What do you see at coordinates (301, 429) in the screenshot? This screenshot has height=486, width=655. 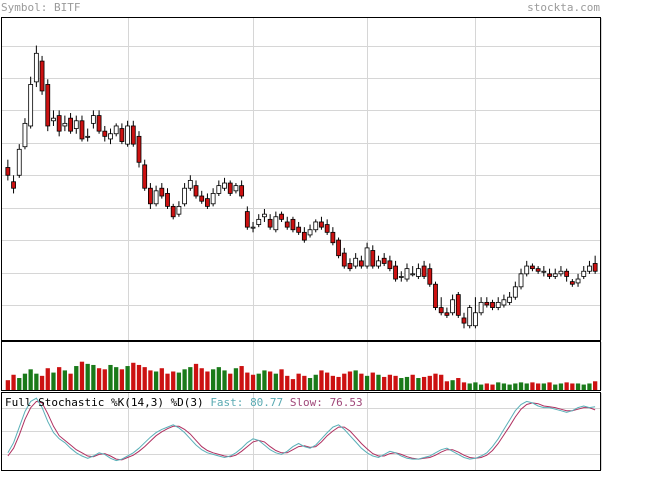 I see `stochastic-lines` at bounding box center [301, 429].